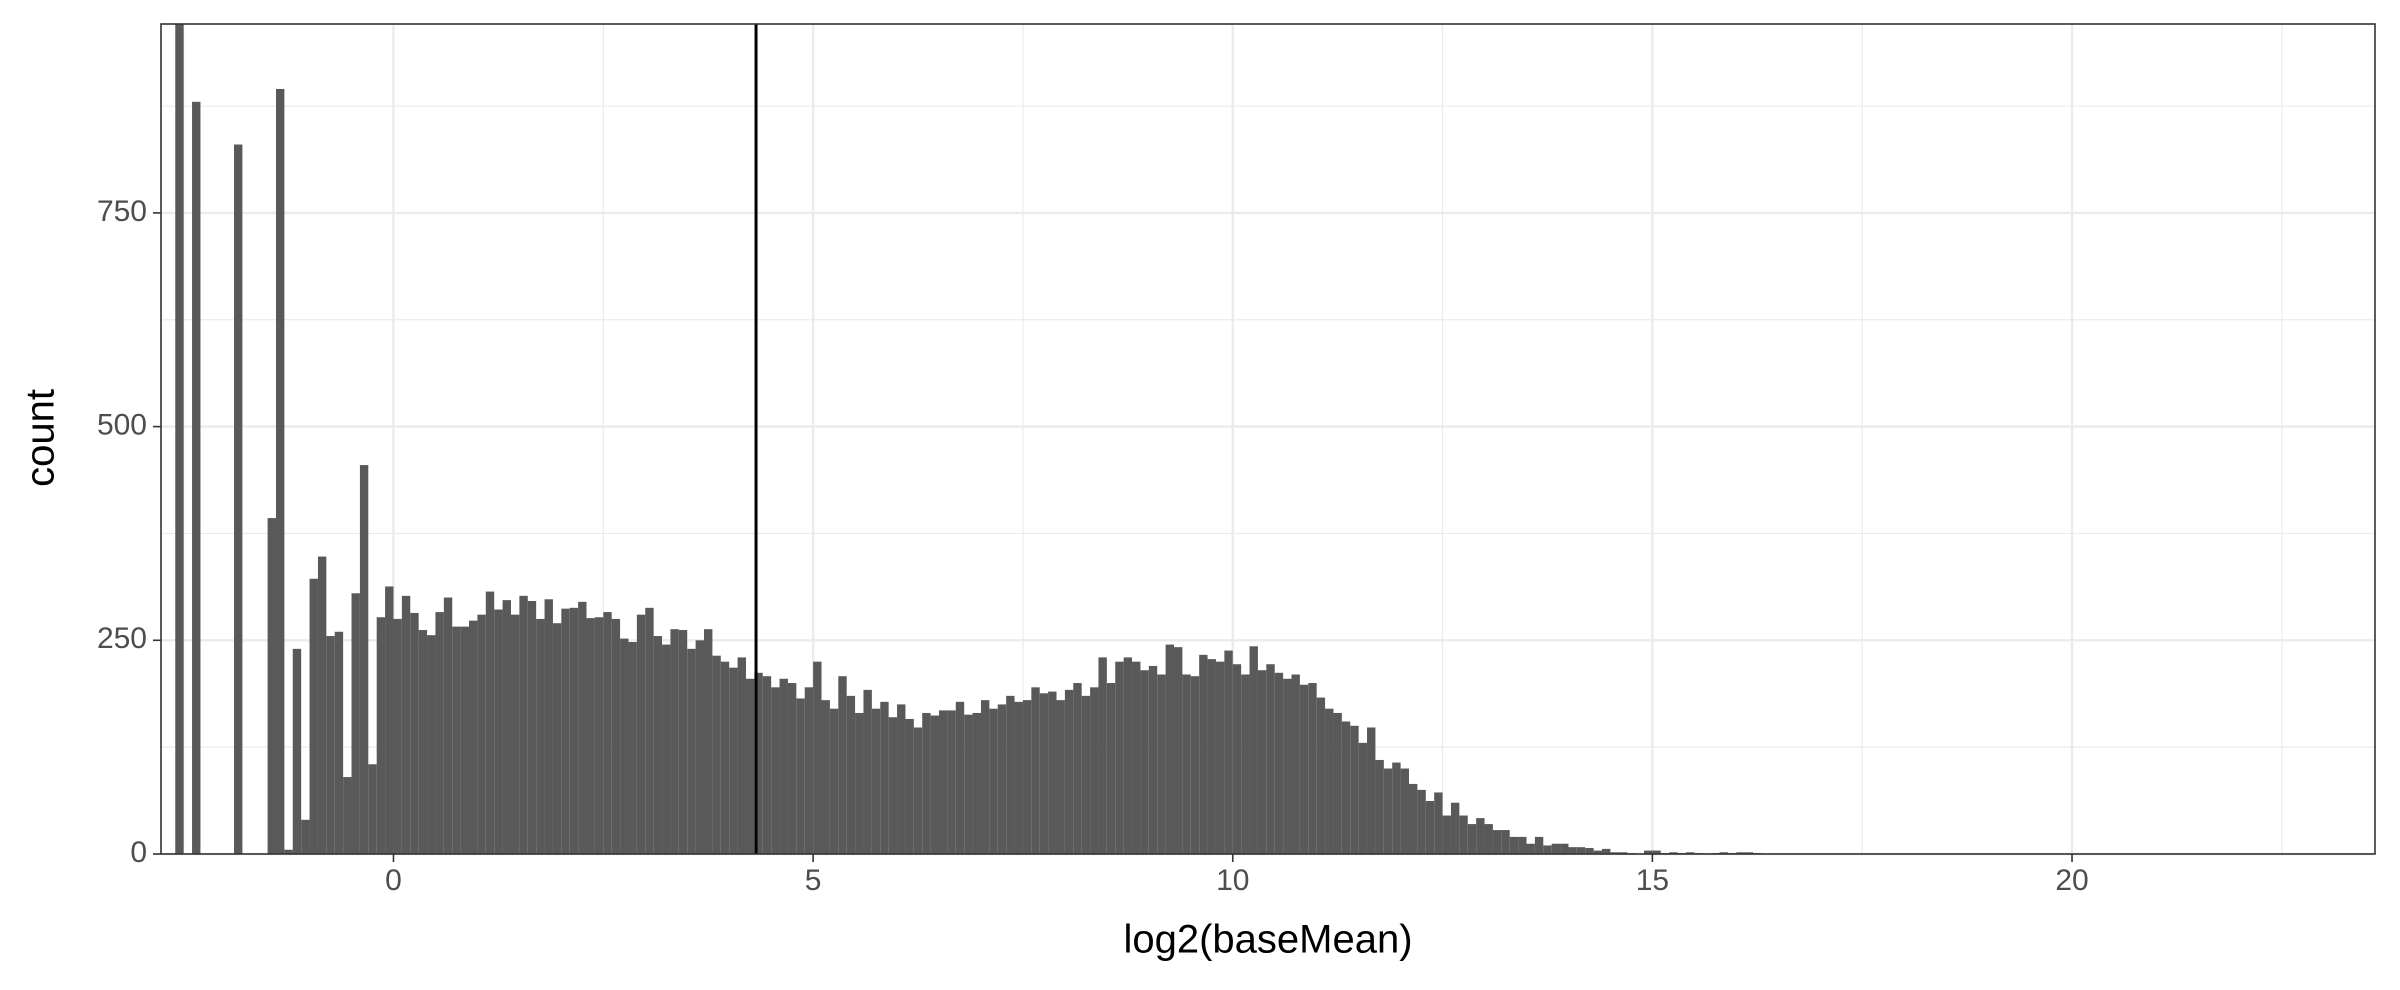  I want to click on y-tick-label: 750, so click(122, 211).